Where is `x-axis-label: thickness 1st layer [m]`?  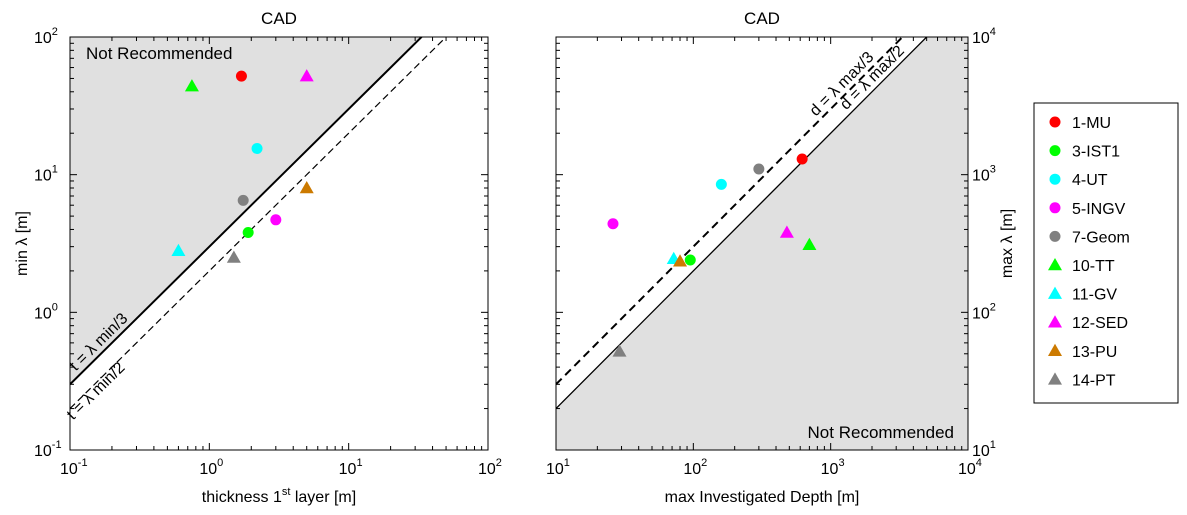
x-axis-label: thickness 1st layer [m] is located at coordinates (279, 496).